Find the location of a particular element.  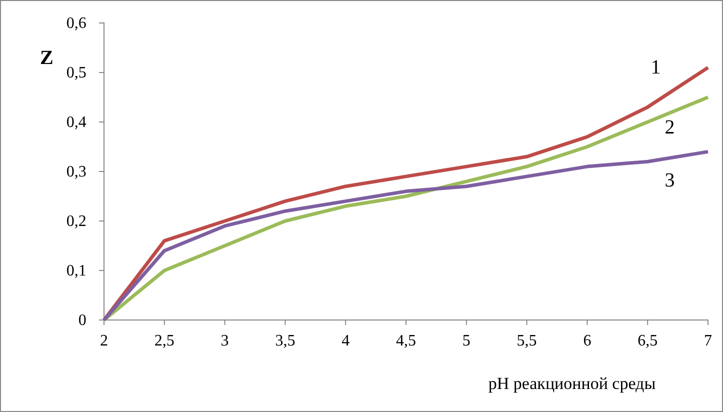

series-label: 2 is located at coordinates (669, 127).